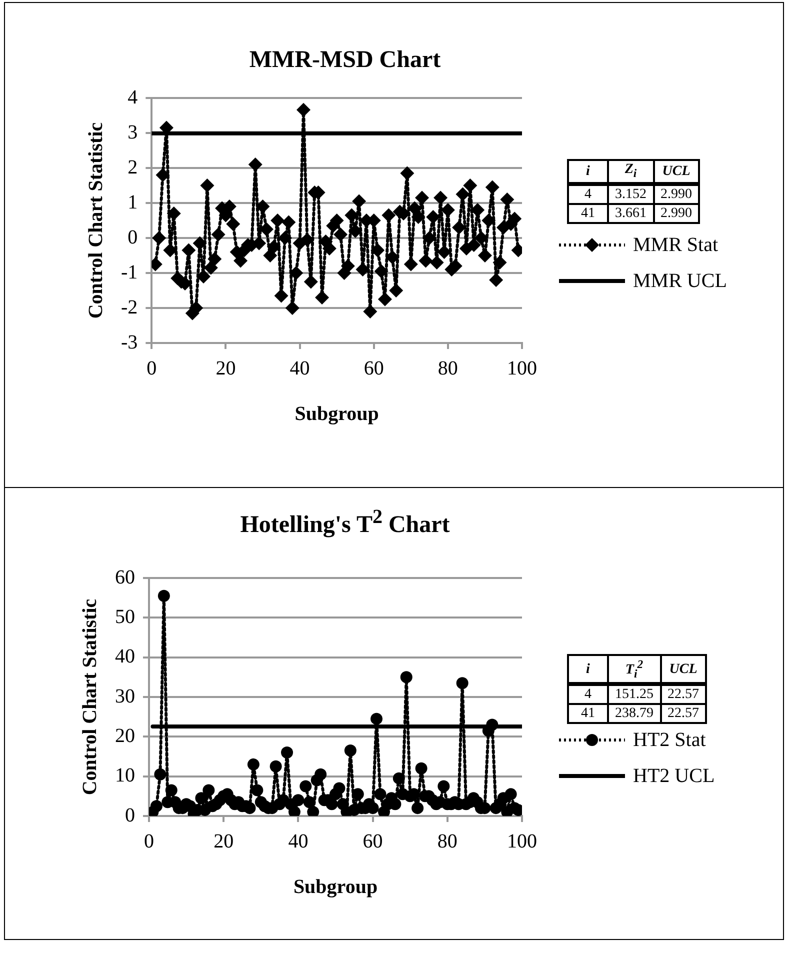 This screenshot has height=967, width=792. Describe the element at coordinates (631, 194) in the screenshot. I see `text: 3.152` at that location.